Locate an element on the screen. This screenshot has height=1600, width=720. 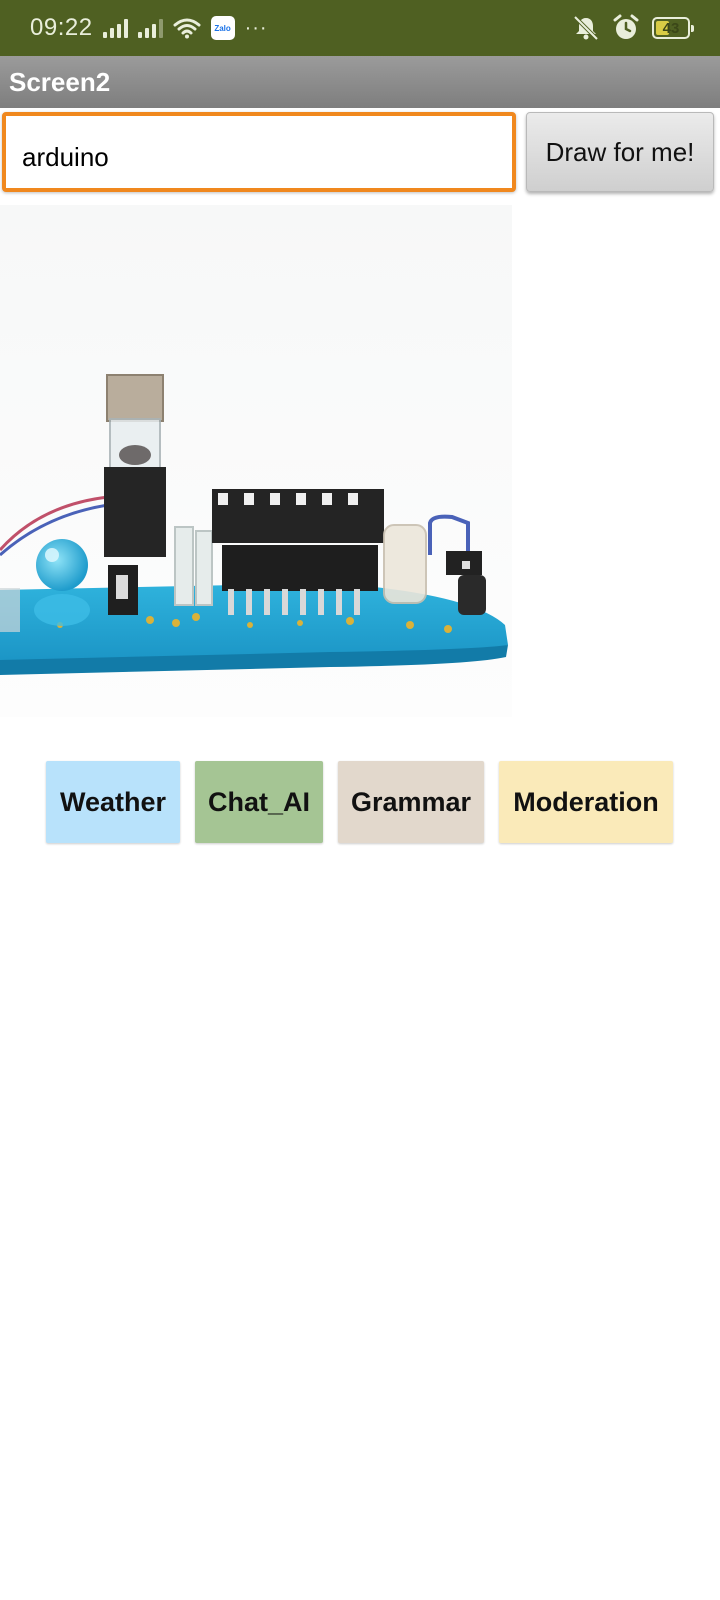
prompt-input is located at coordinates (259, 152).